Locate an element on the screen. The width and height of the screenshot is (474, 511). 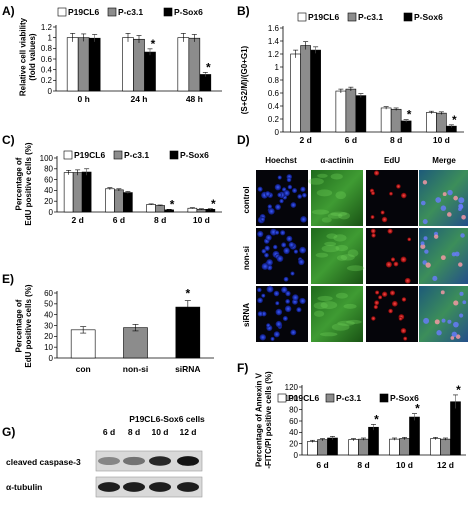
panel-b-category-label: 10 d is located at coordinates (441, 140).